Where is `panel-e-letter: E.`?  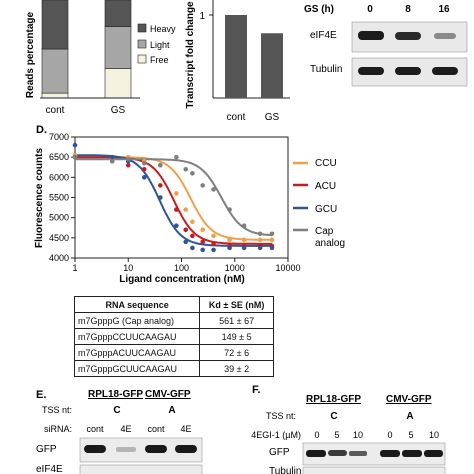
panel-e-letter: E. is located at coordinates (41, 395).